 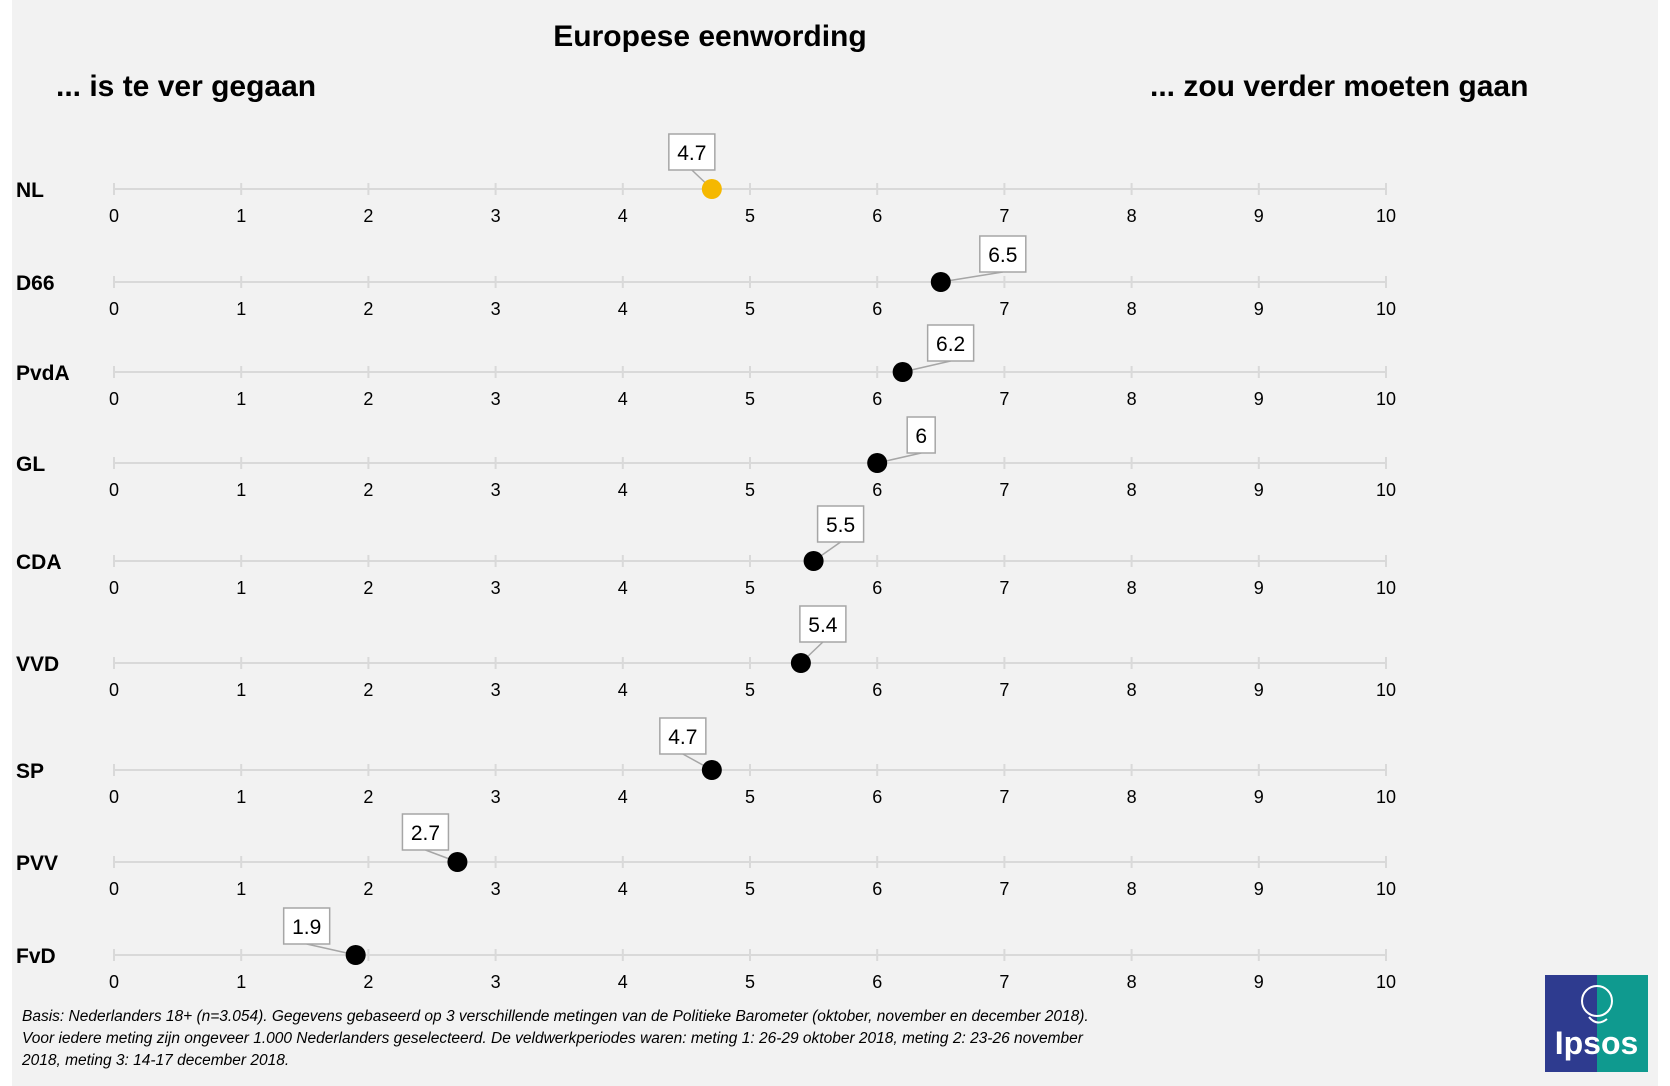 I want to click on data-label: 5.5, so click(x=840, y=525).